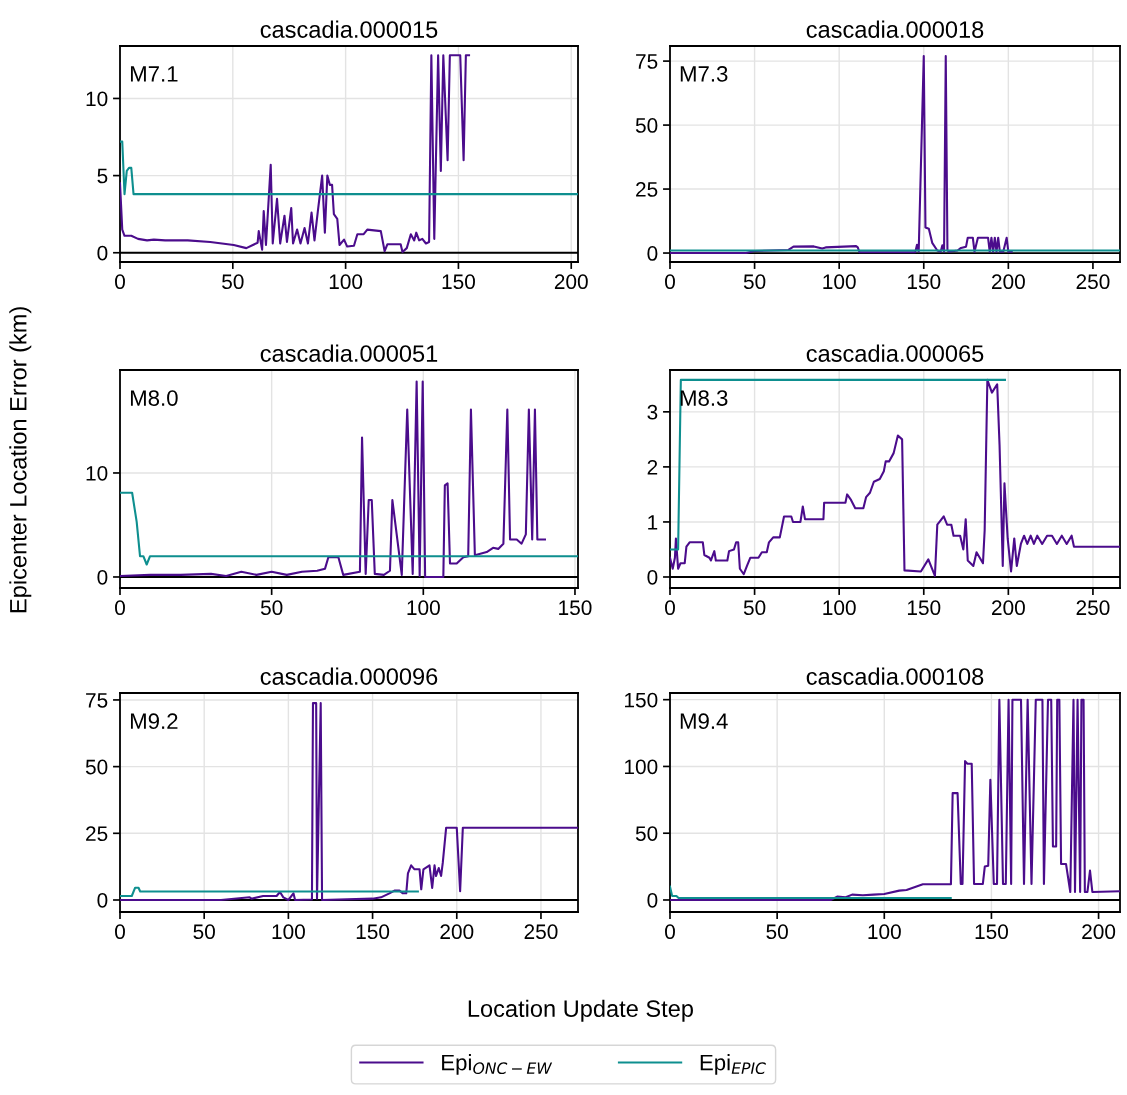 The width and height of the screenshot is (1127, 1095). I want to click on chart-title: cascadia.000108, so click(895, 676).